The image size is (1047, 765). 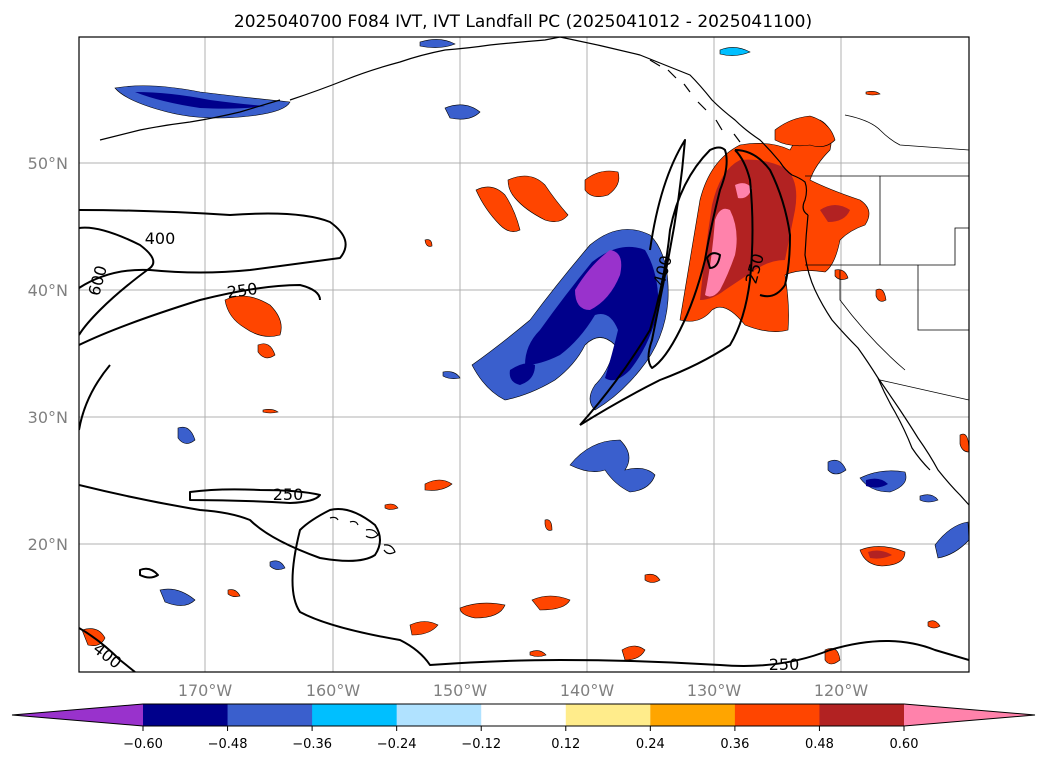 I want to click on bc-coast, so click(x=794, y=188).